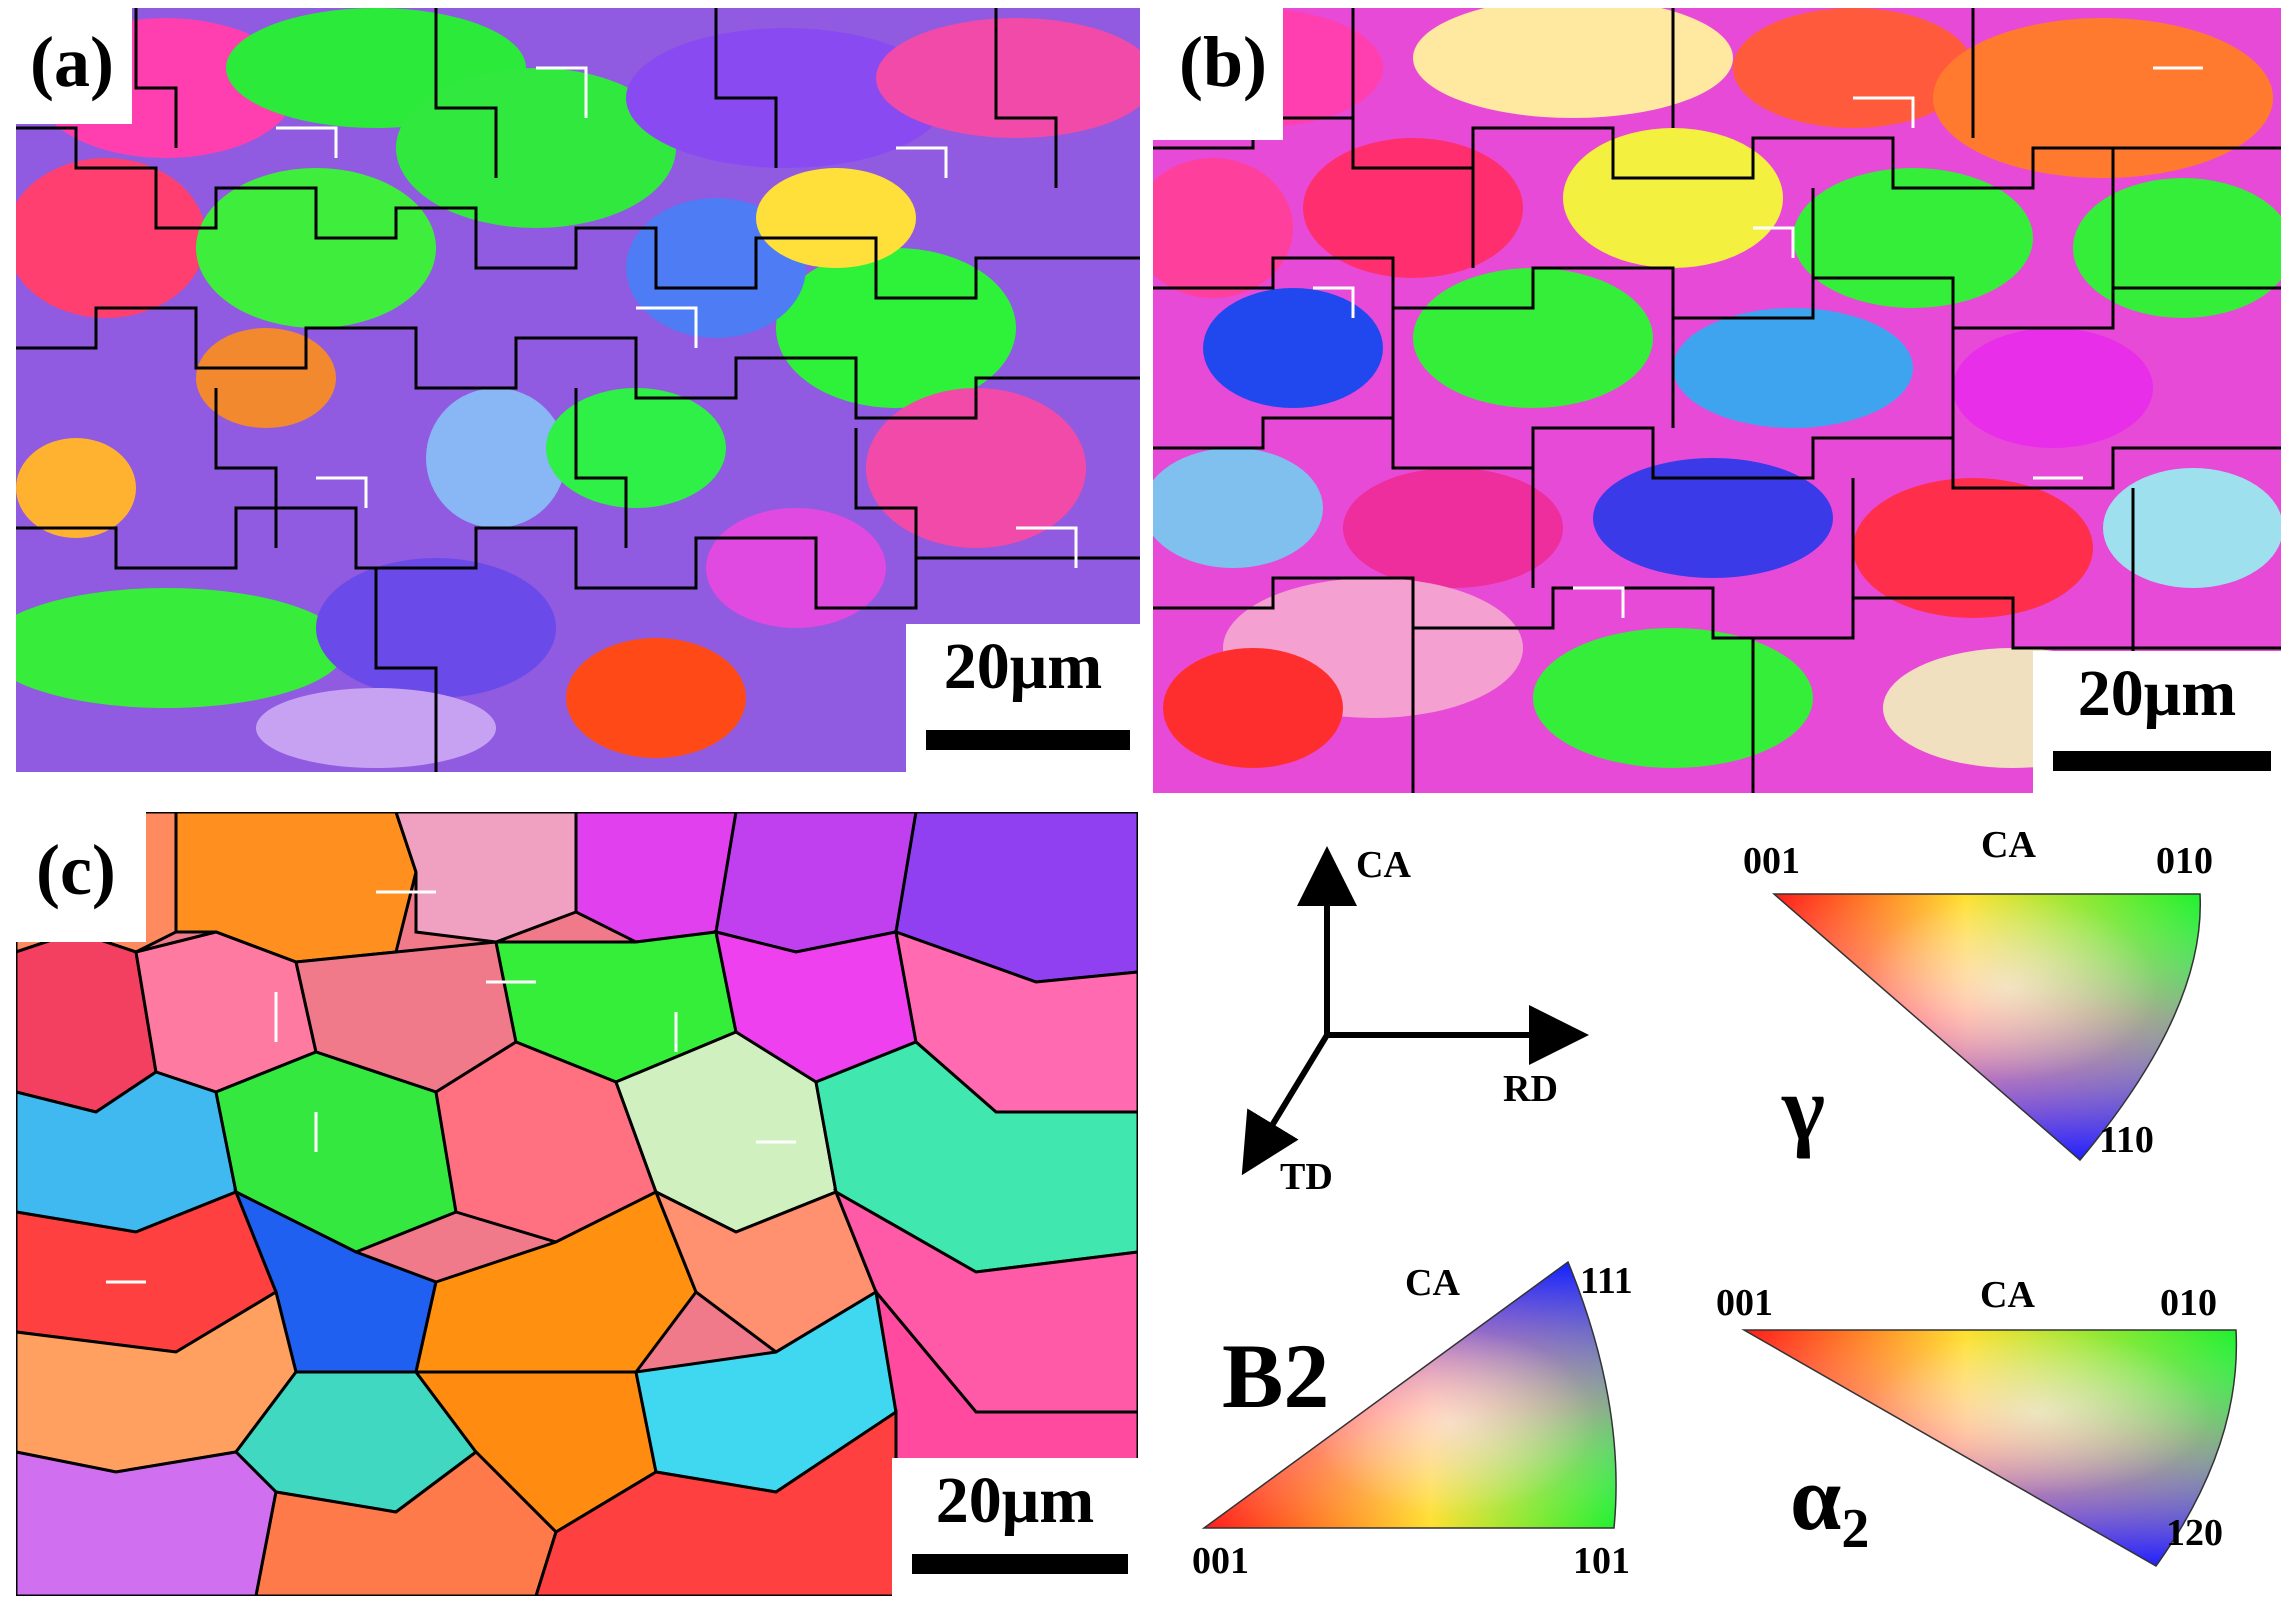 The height and width of the screenshot is (1609, 2290). Describe the element at coordinates (1530, 1089) in the screenshot. I see `rd-axis-label: RD` at that location.